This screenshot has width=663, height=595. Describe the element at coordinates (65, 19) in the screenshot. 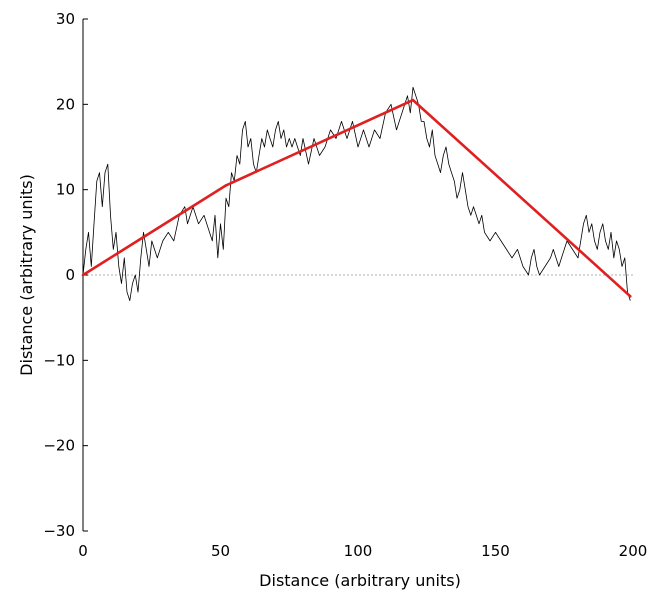

I see `y-tick-label: 30` at that location.